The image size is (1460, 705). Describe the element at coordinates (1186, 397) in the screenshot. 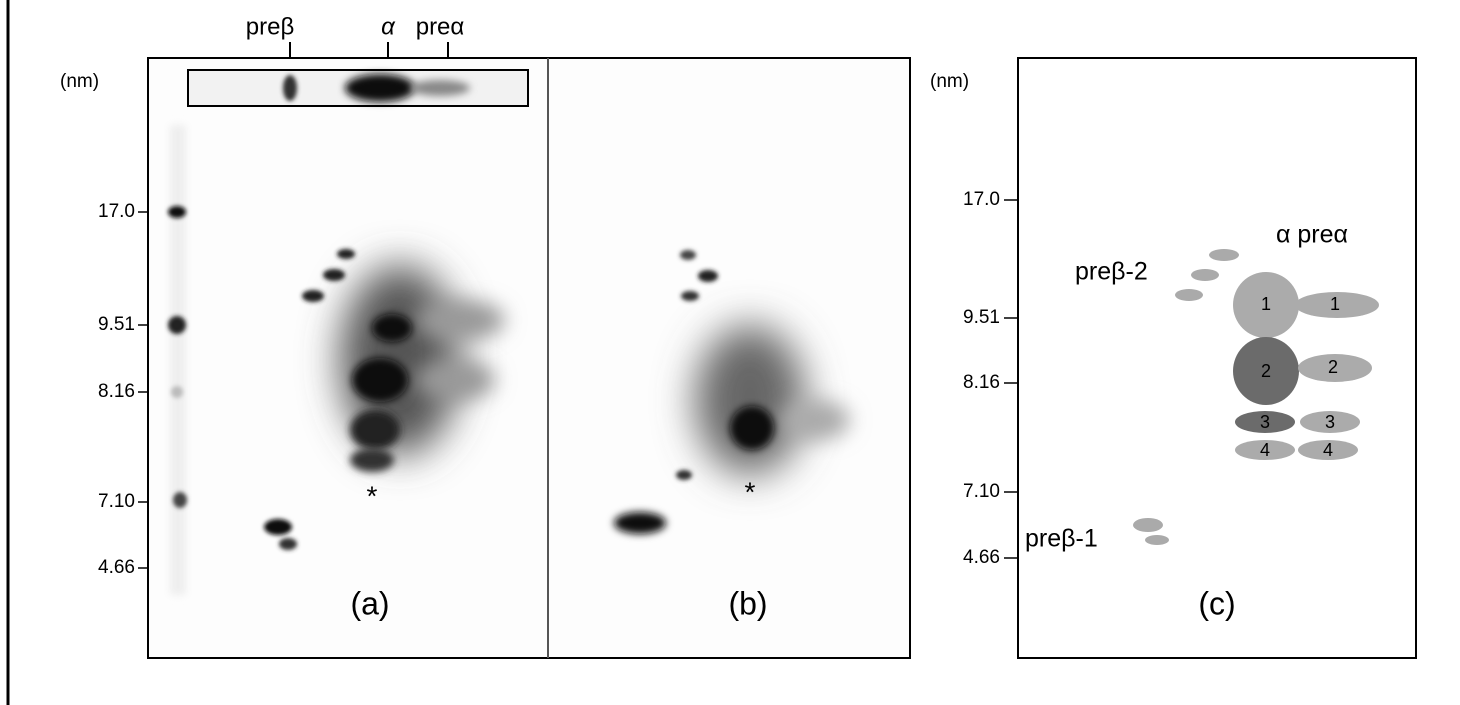

I see `schematic-small-spots` at that location.